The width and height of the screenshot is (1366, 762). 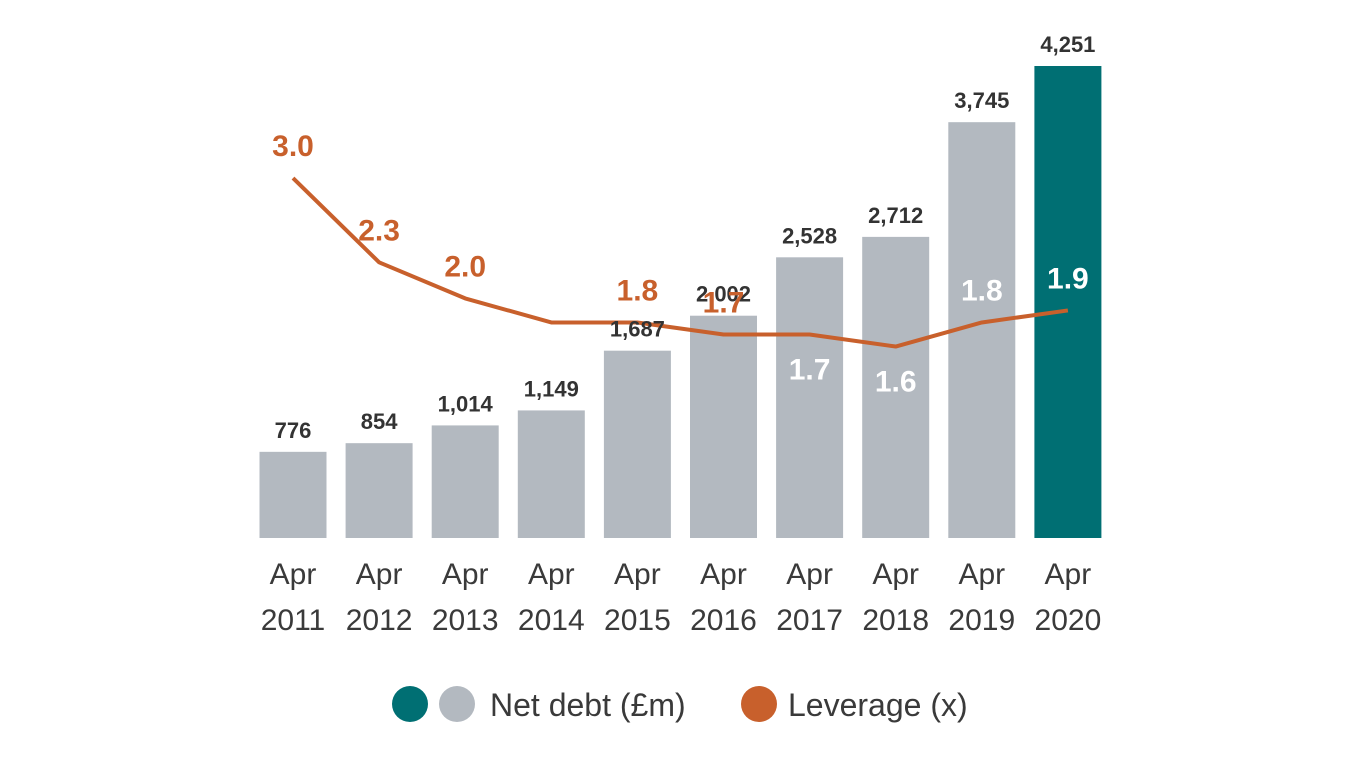 I want to click on leverage-label-4: 1.8, so click(x=638, y=290).